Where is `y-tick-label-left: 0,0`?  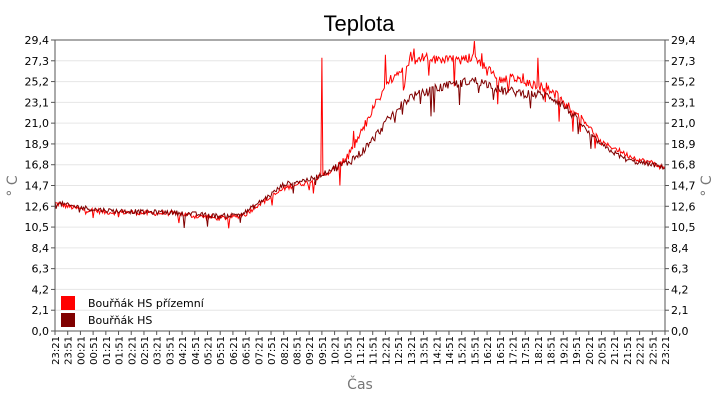 y-tick-label-left: 0,0 is located at coordinates (41, 331).